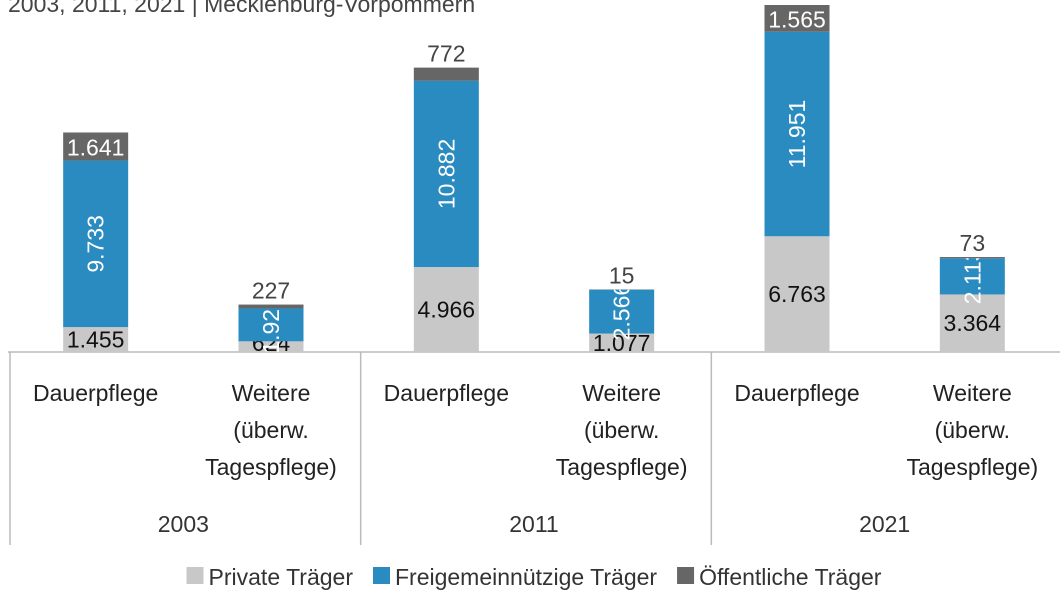 Image resolution: width=1060 pixels, height=593 pixels. I want to click on data-label: 1.565, so click(797, 19).